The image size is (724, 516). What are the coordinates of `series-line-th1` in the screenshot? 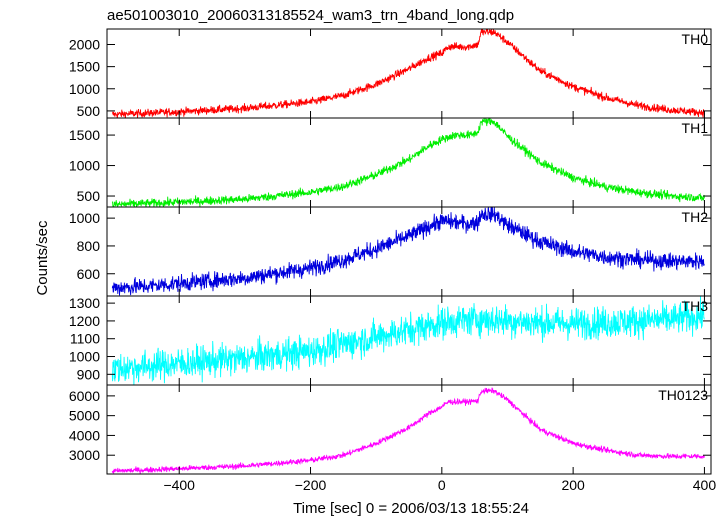 It's located at (408, 162).